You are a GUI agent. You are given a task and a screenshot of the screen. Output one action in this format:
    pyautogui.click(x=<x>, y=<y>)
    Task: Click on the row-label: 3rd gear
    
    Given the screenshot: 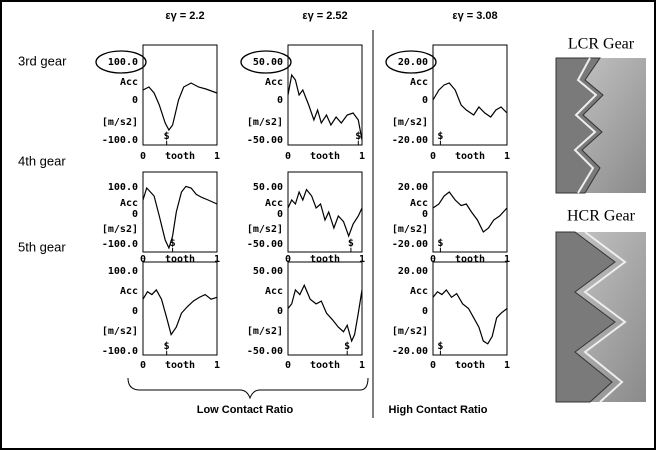 What is the action you would take?
    pyautogui.click(x=42, y=60)
    